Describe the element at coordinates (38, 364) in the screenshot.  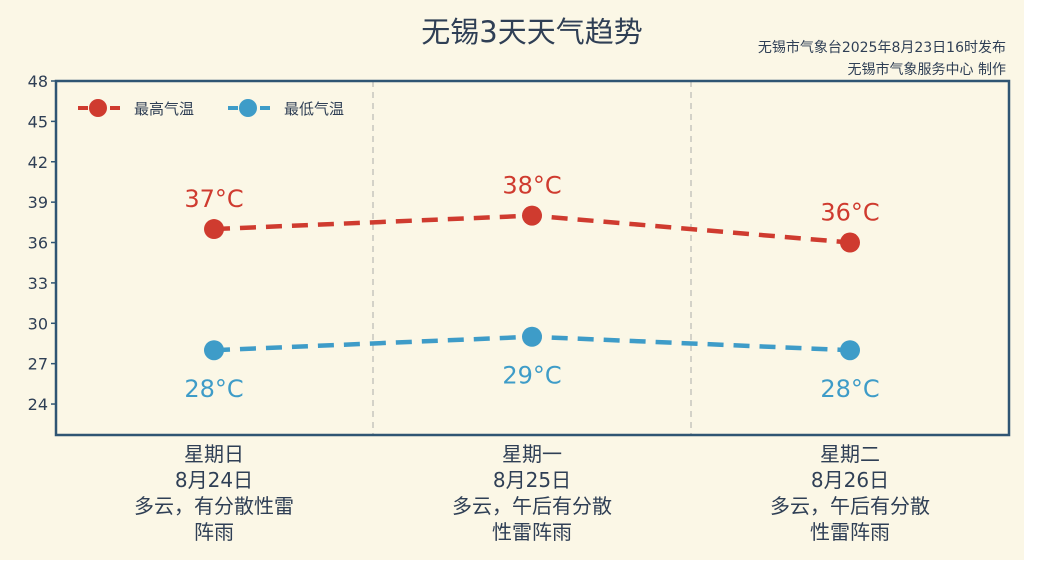
I see `y-tick-label-27: 27` at that location.